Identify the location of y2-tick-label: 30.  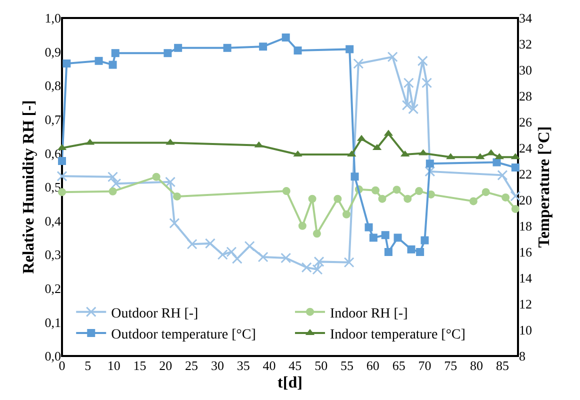
(525, 70).